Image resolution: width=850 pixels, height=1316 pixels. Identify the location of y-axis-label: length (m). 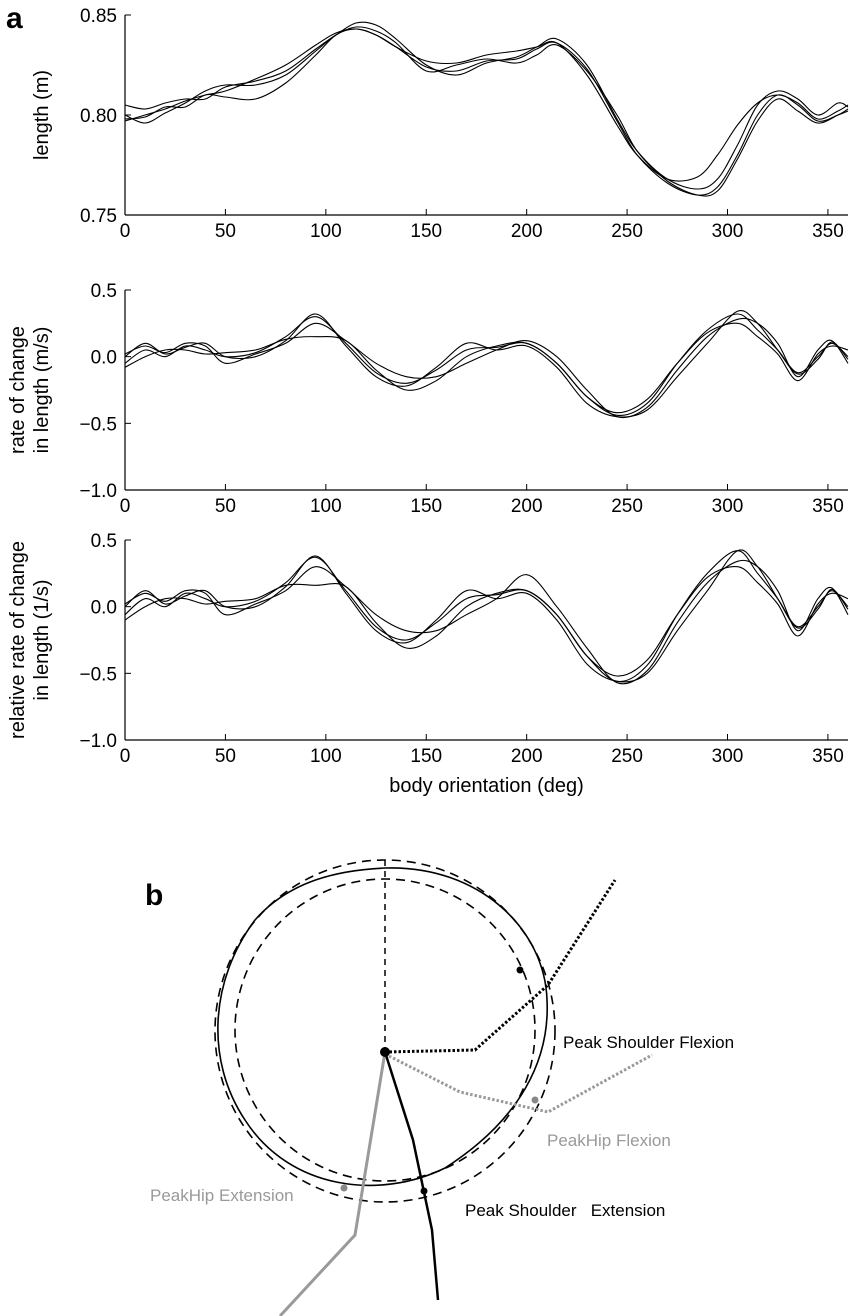
(42, 115).